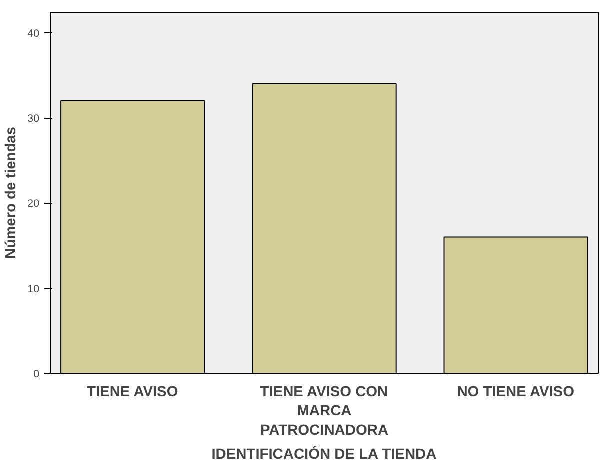 The height and width of the screenshot is (465, 601). What do you see at coordinates (325, 454) in the screenshot?
I see `x-axis-title: IDENTIFICACIÓN DE LA TIENDA` at bounding box center [325, 454].